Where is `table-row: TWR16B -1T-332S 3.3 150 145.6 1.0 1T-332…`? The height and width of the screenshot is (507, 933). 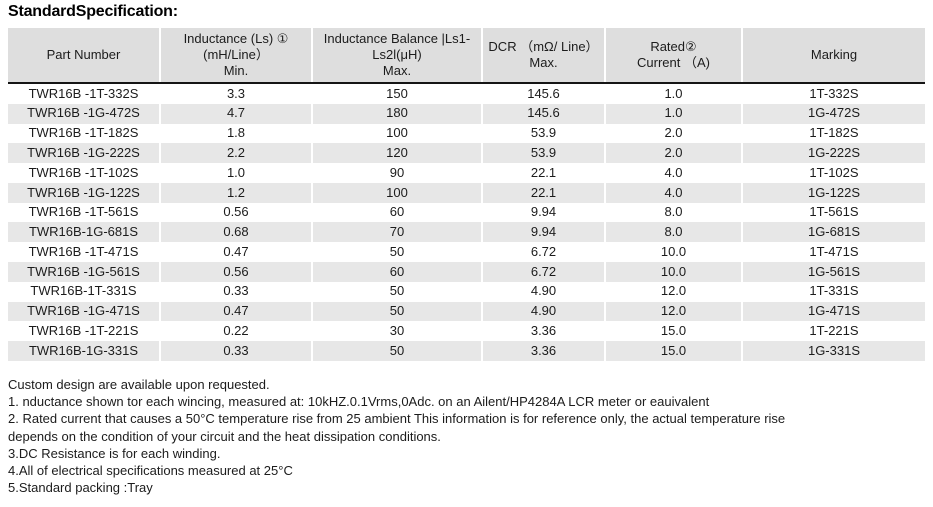 table-row: TWR16B -1T-332S 3.3 150 145.6 1.0 1T-332… is located at coordinates (466, 93).